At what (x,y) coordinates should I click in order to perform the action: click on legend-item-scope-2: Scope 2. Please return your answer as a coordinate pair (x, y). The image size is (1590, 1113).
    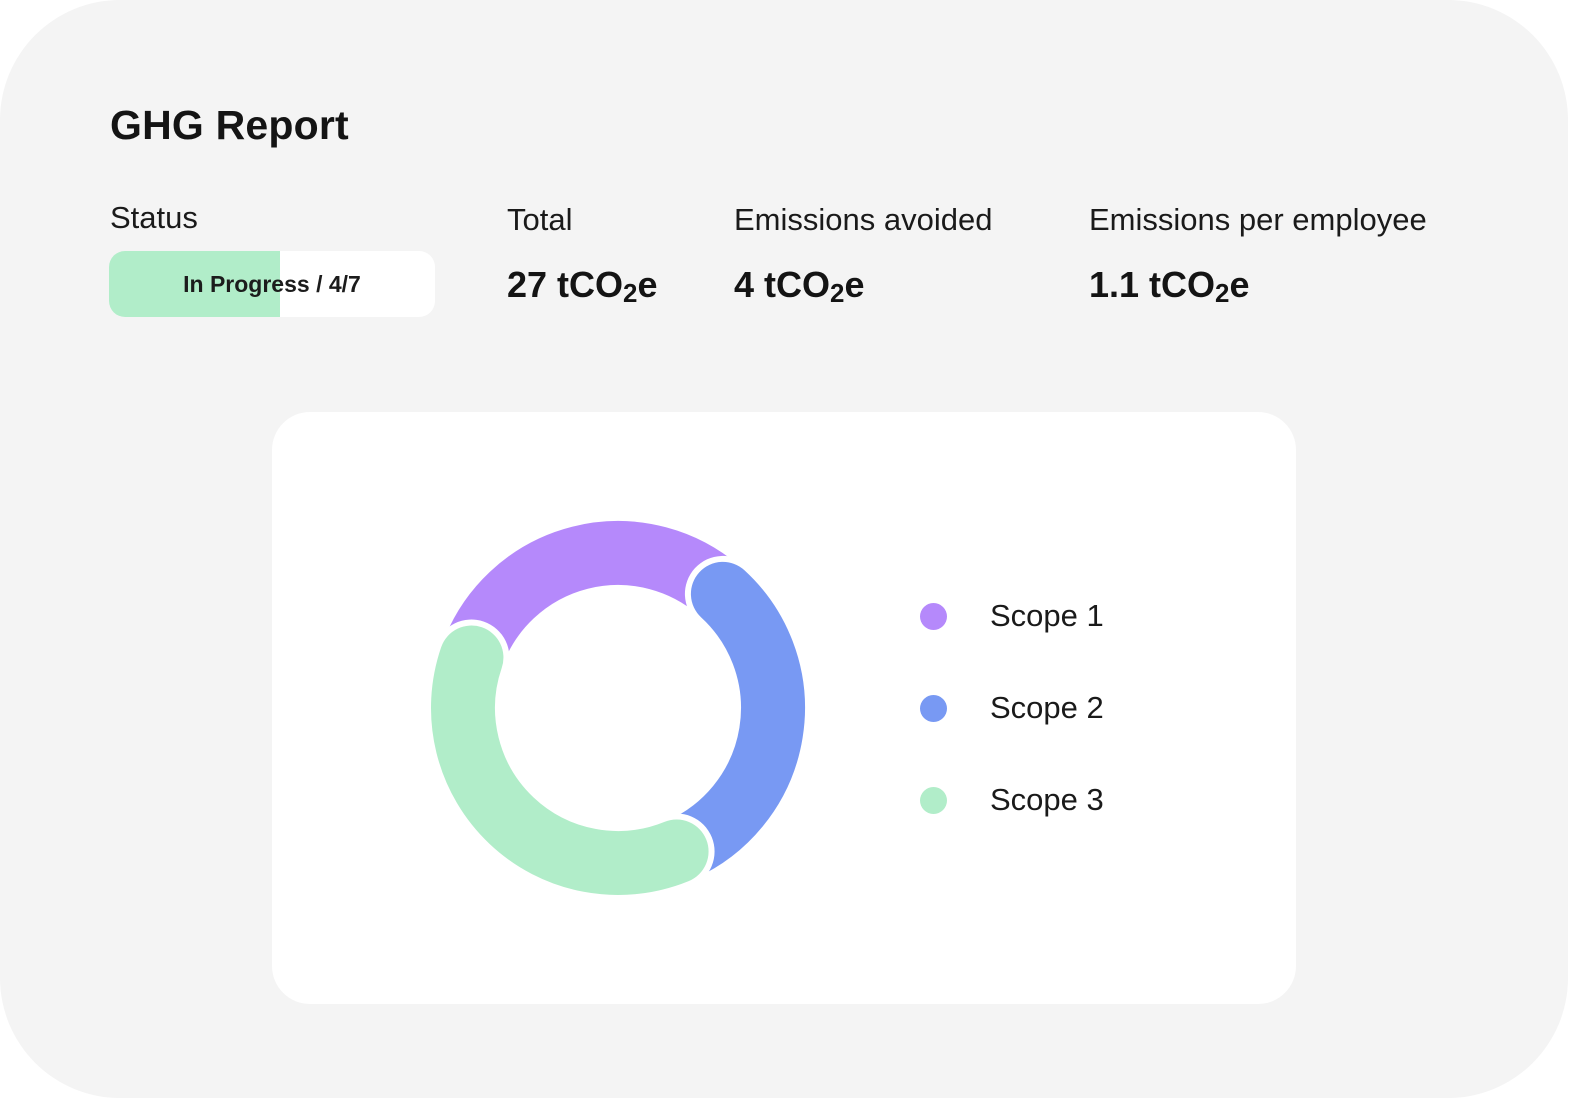
    Looking at the image, I should click on (1012, 708).